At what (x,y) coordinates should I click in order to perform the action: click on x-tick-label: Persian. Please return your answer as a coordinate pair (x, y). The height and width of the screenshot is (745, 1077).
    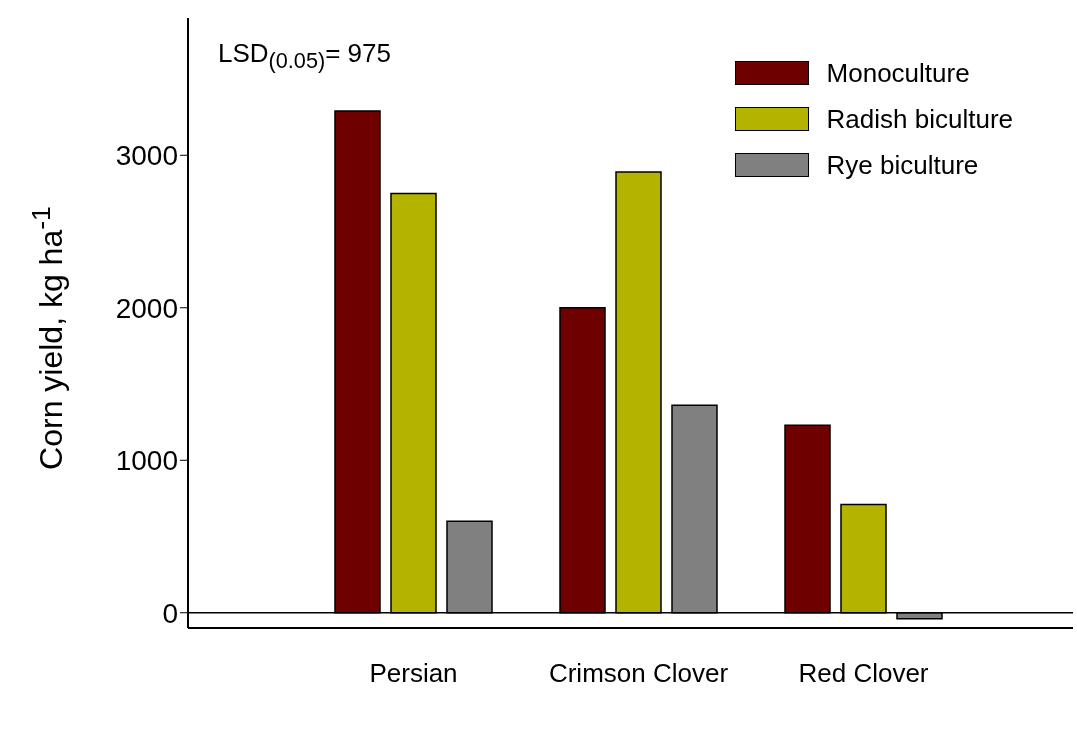
    Looking at the image, I should click on (413, 673).